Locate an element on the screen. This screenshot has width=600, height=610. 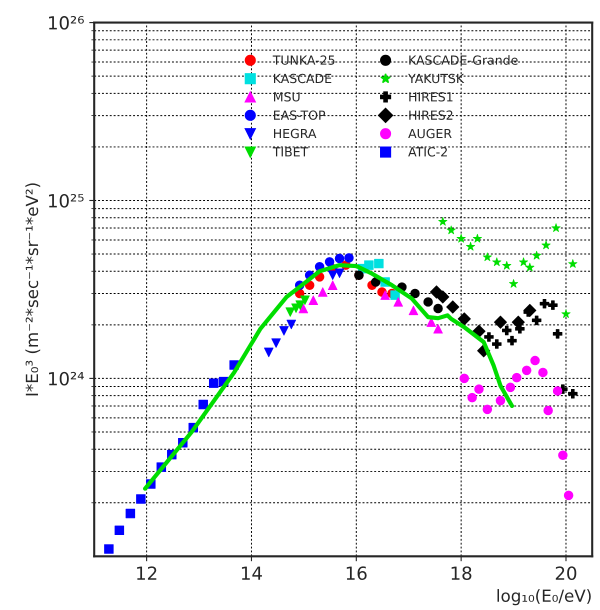
legend-label: TIBET is located at coordinates (290, 151).